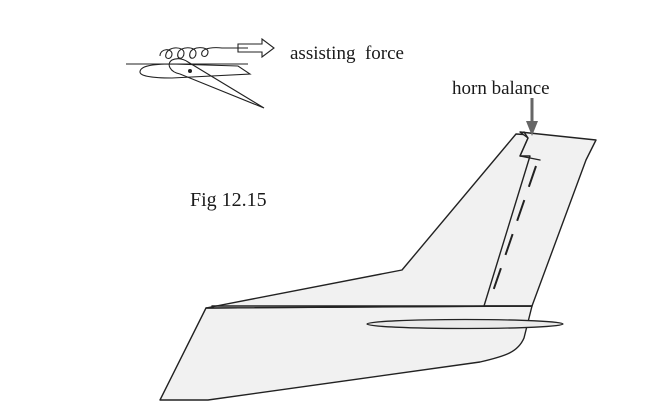  Describe the element at coordinates (203, 53) in the screenshot. I see `airflow-swirl` at that location.